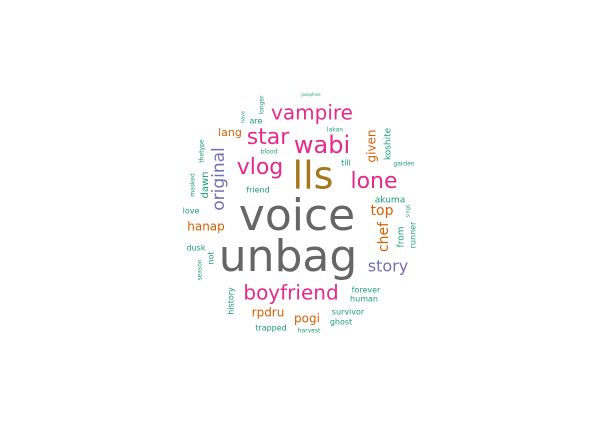 The image size is (600, 428). Describe the element at coordinates (312, 113) in the screenshot. I see `word-vampire: vampire` at that location.